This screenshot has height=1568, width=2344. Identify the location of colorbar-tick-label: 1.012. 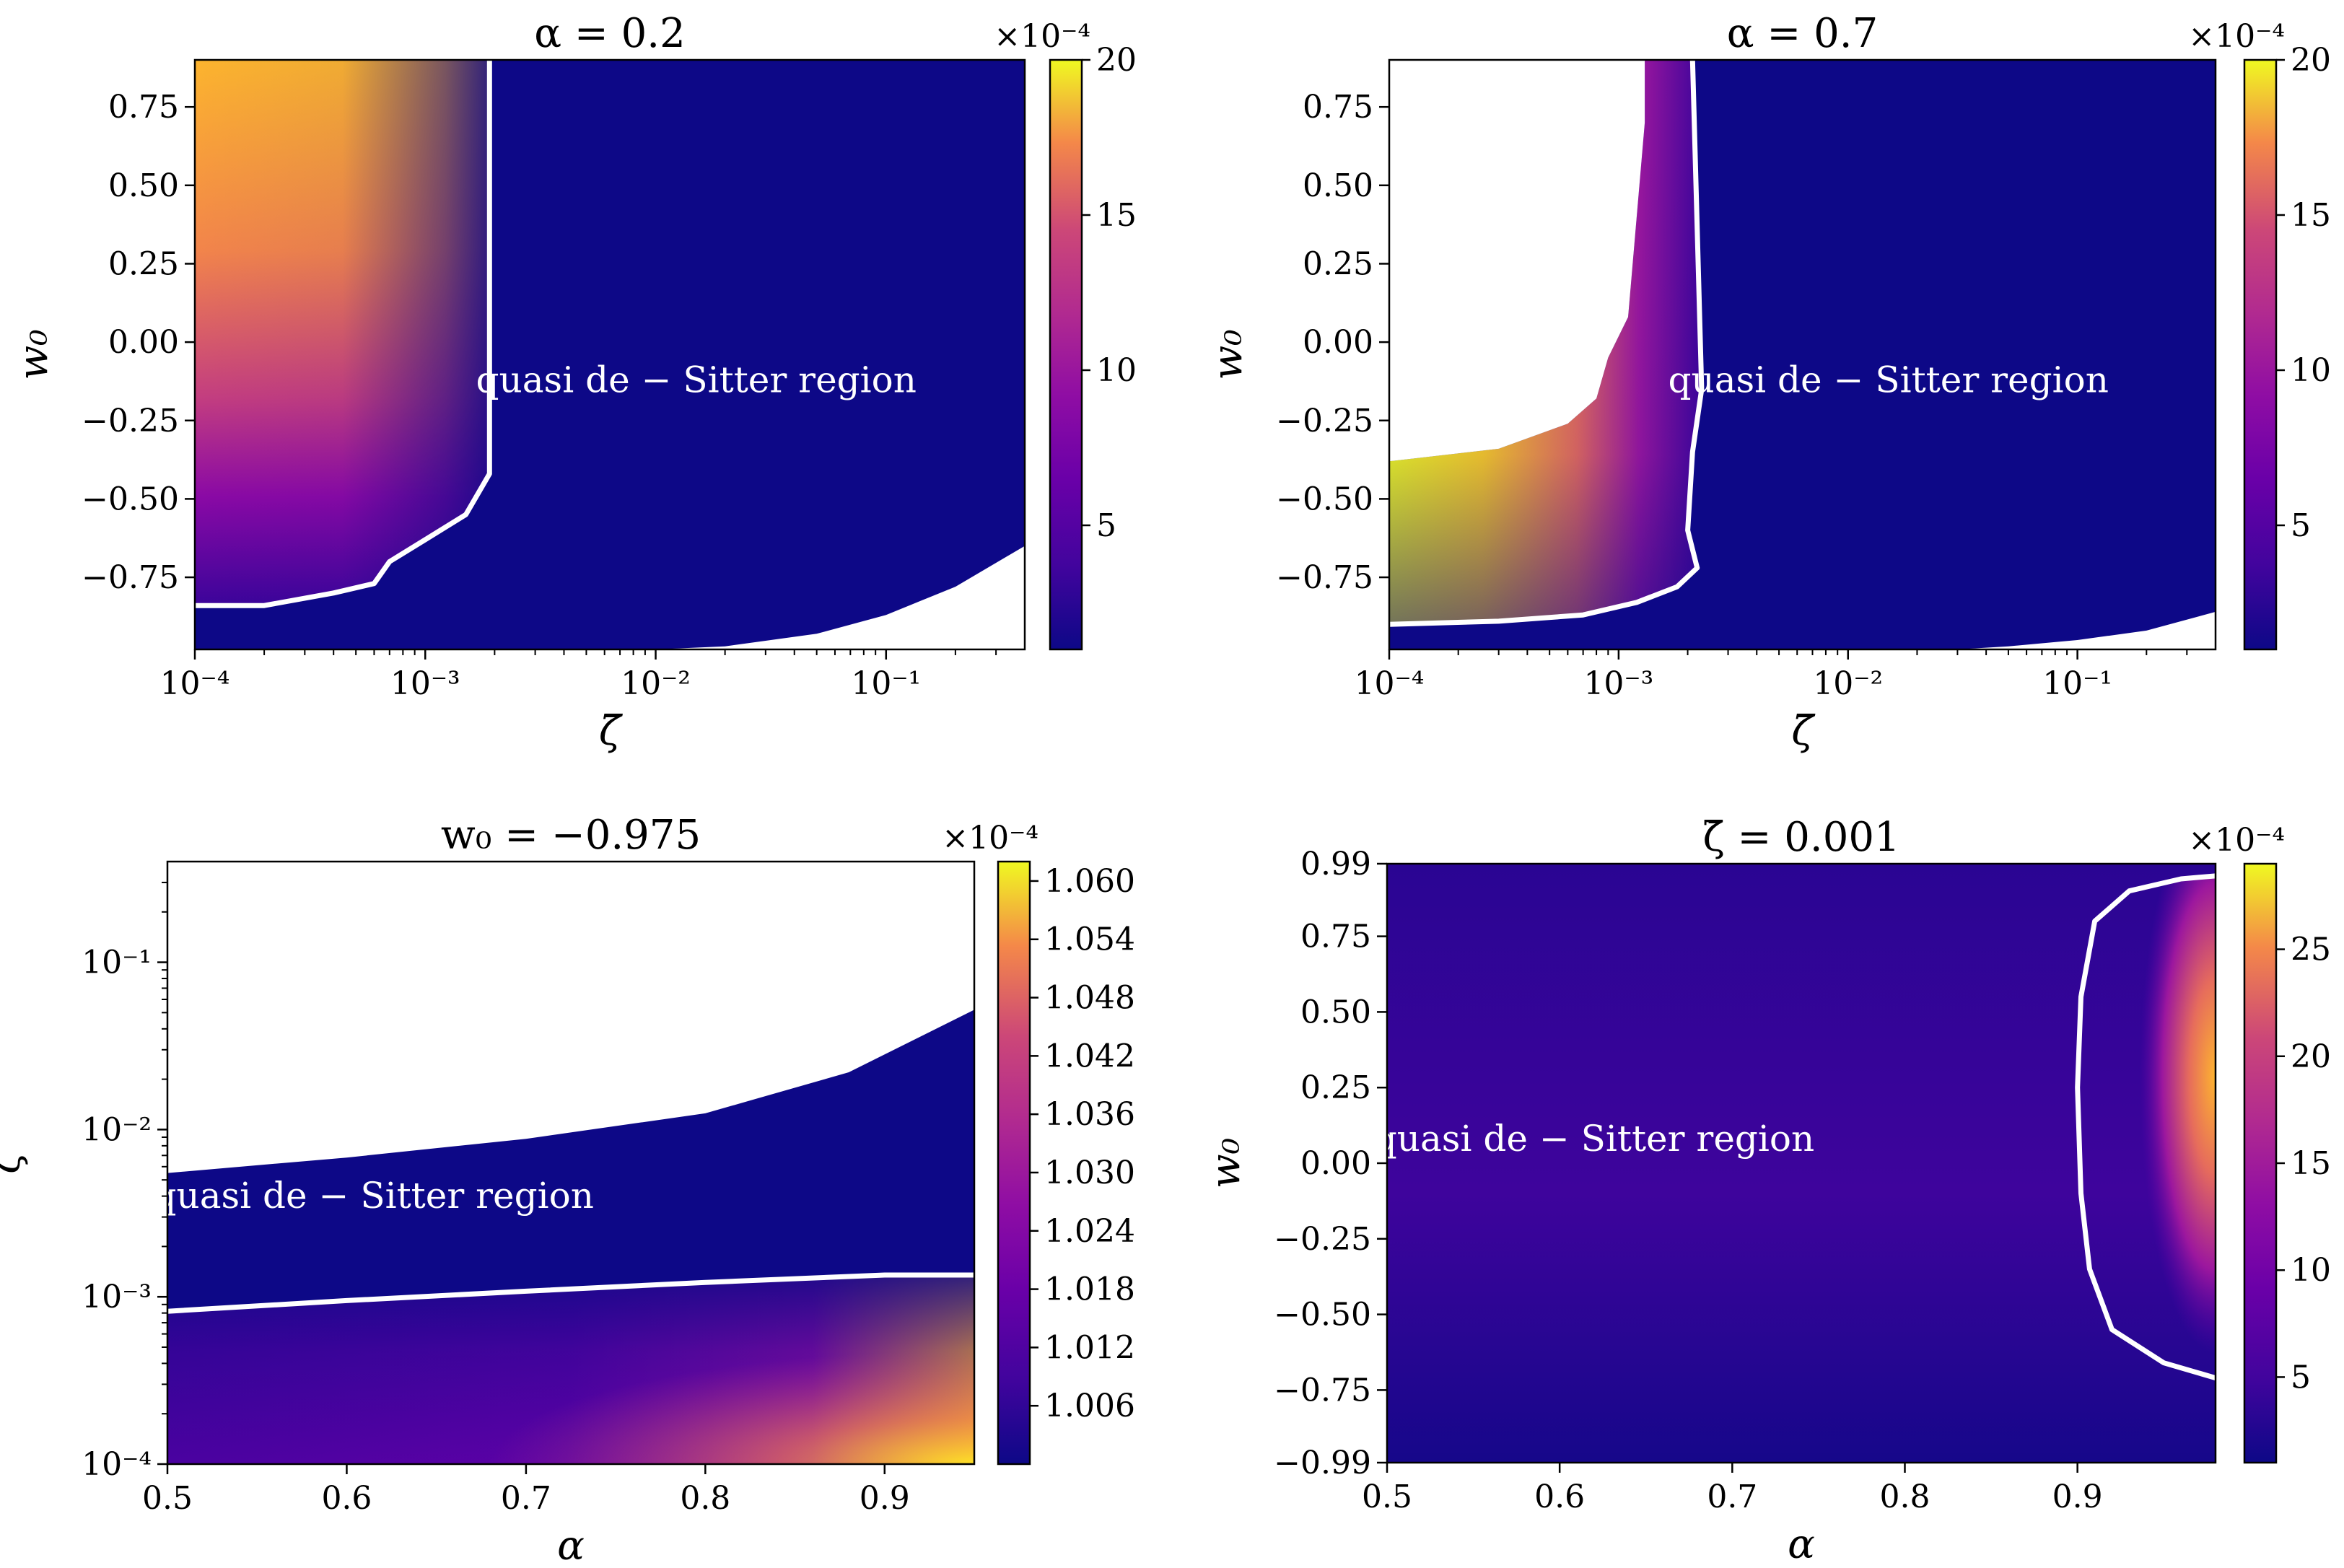
(1089, 1347).